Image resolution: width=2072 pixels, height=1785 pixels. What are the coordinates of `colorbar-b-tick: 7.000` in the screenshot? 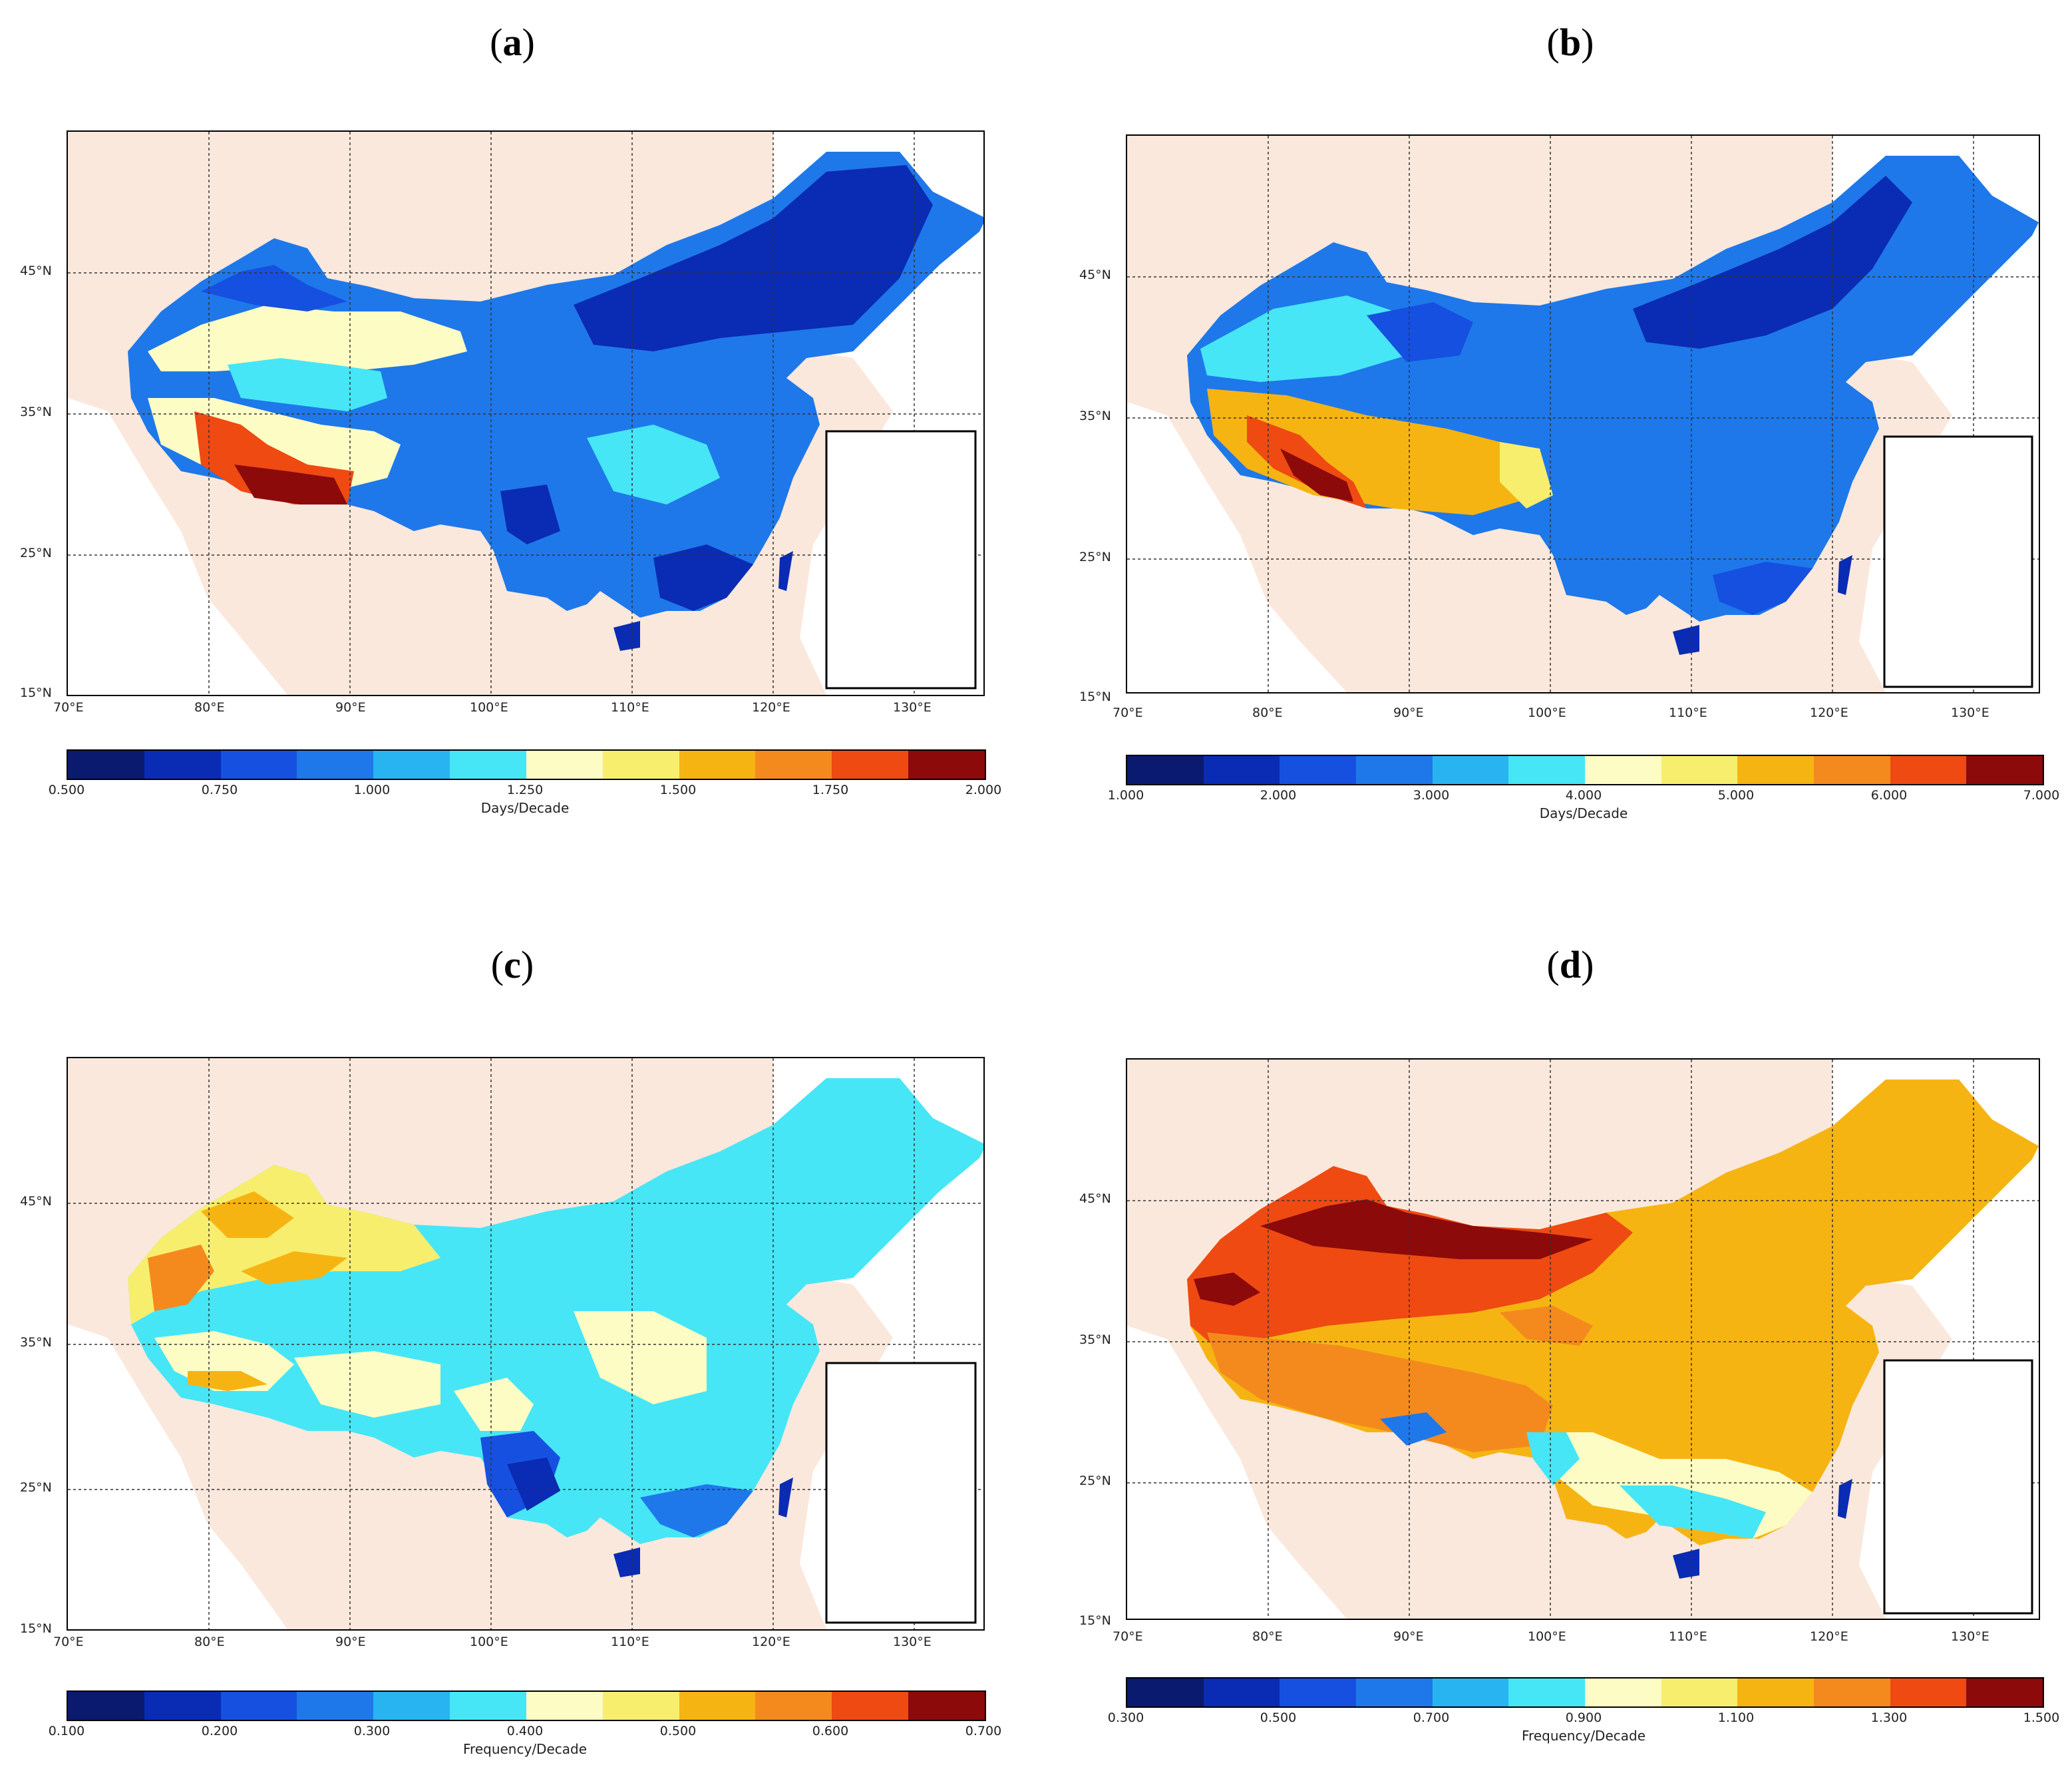 It's located at (2041, 795).